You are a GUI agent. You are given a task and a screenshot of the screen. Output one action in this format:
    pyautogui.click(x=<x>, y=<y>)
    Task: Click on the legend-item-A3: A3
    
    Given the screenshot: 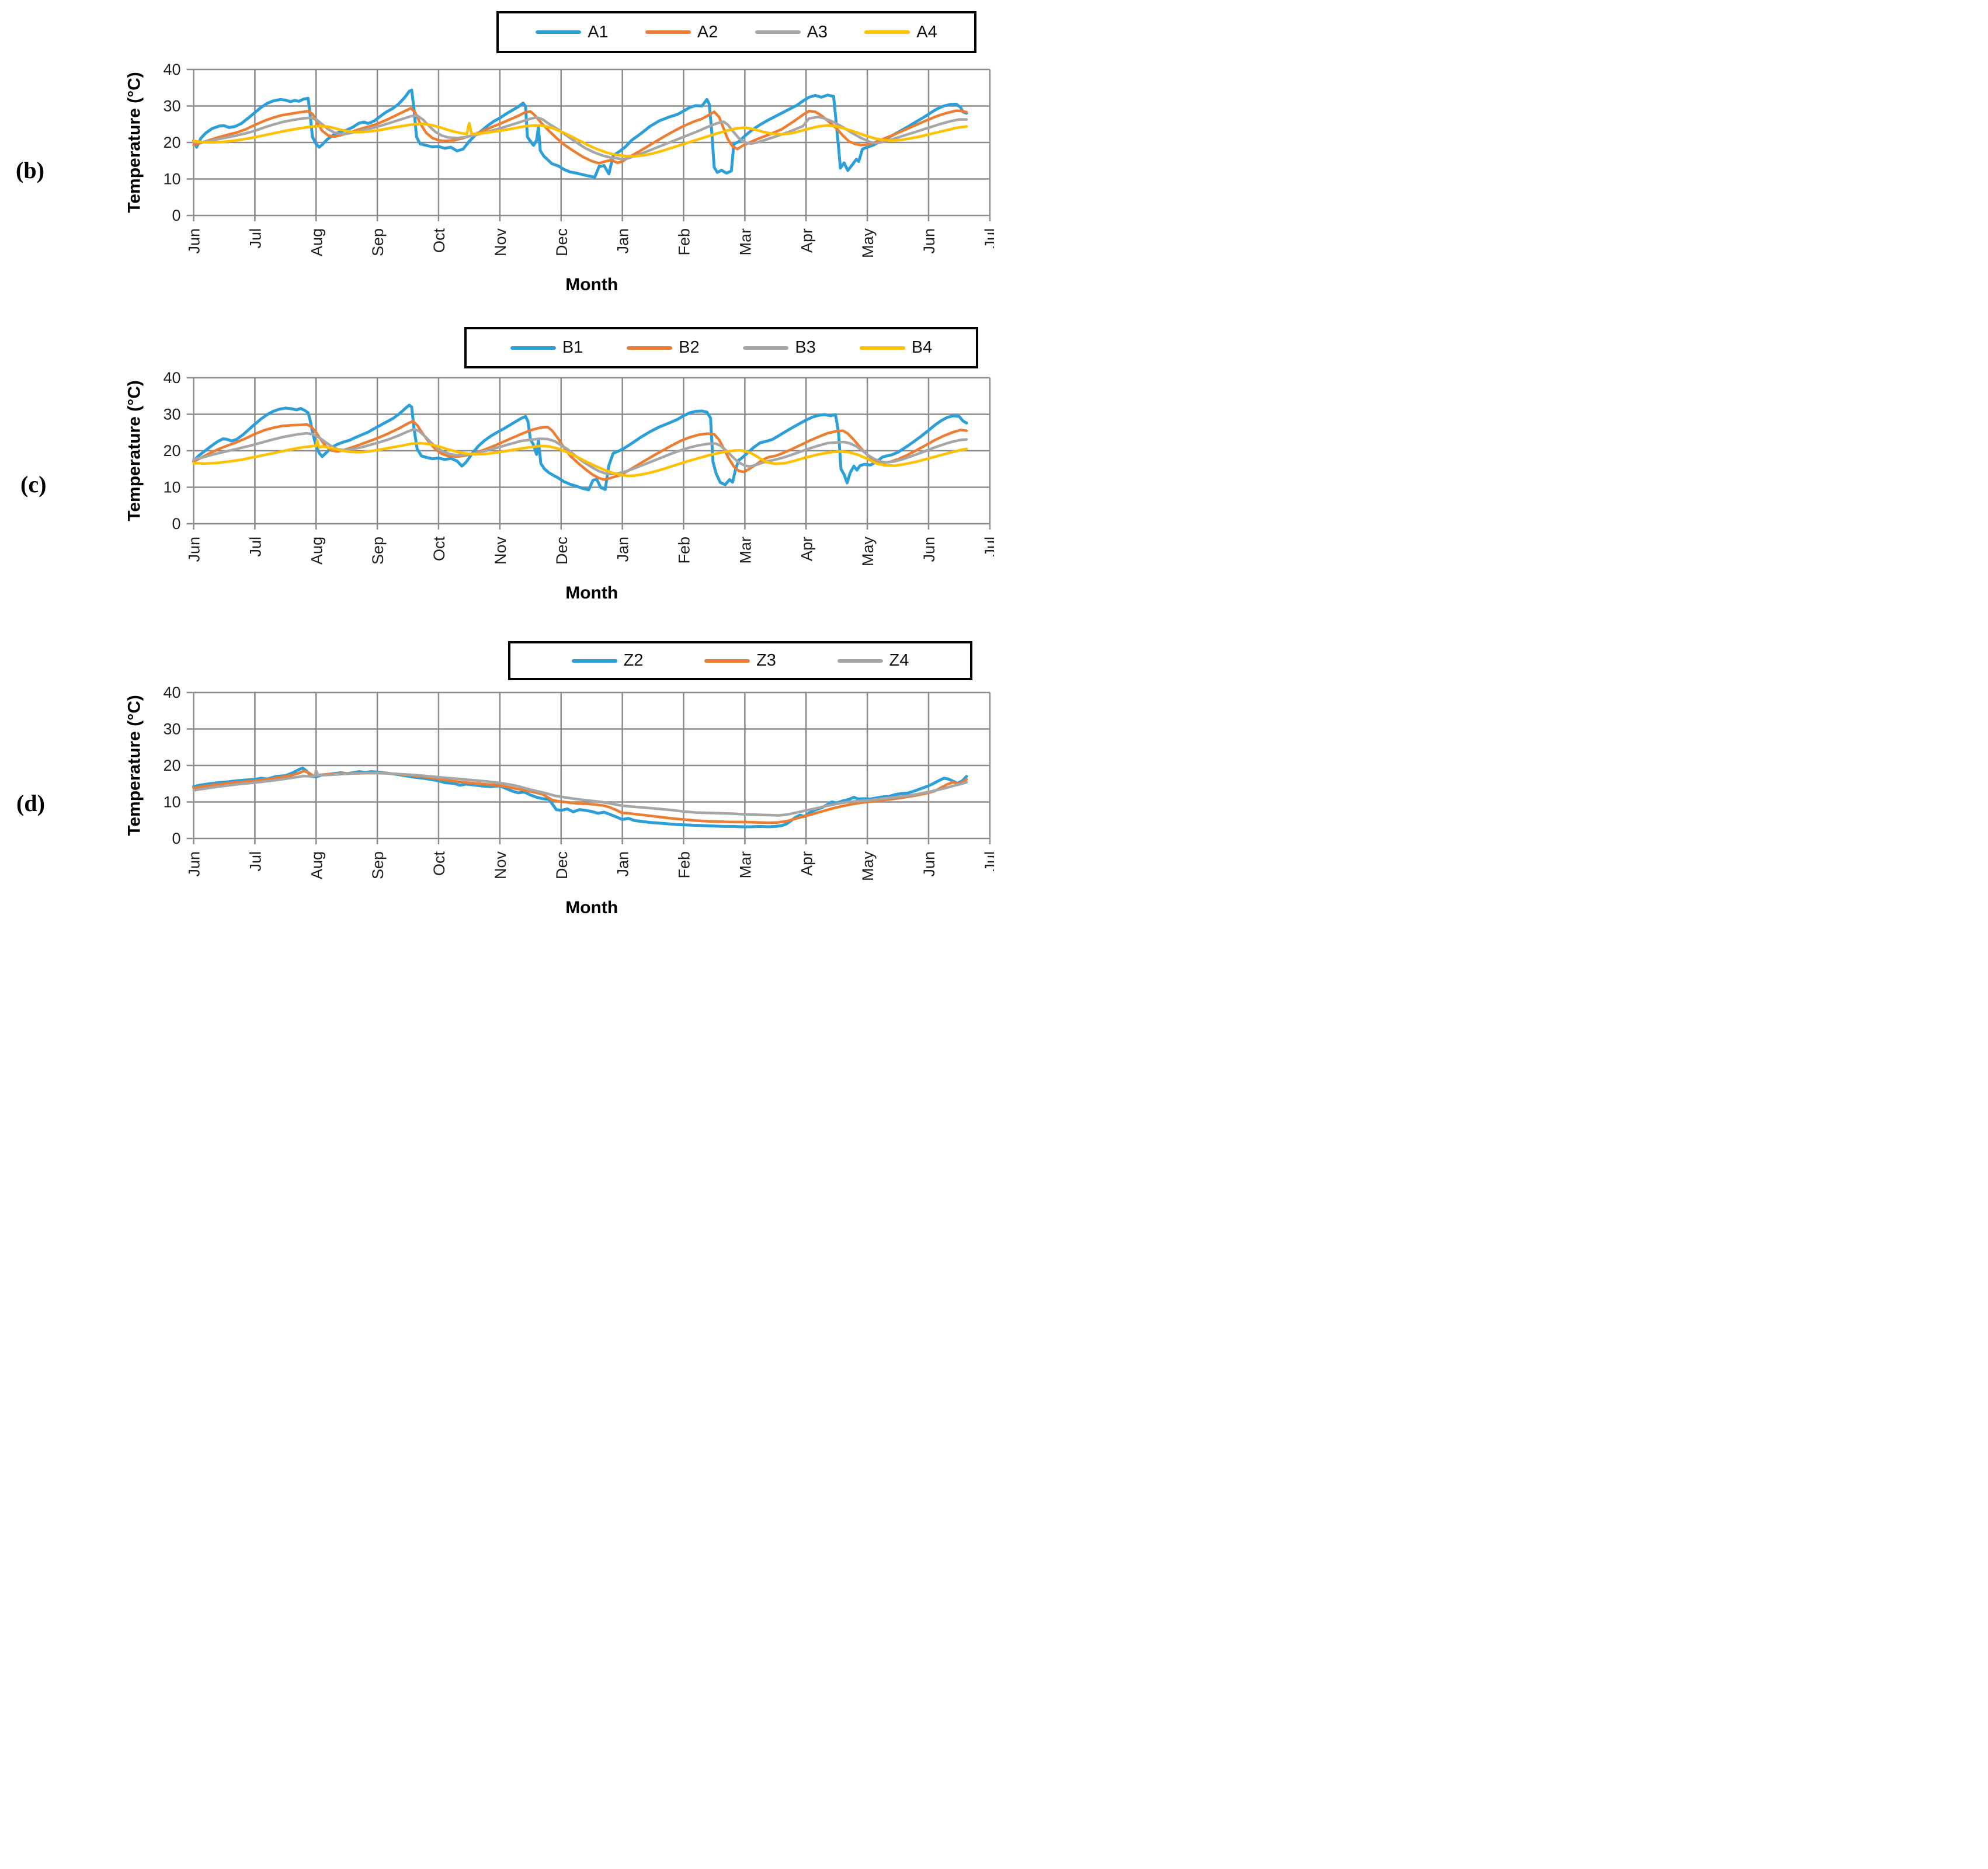 What is the action you would take?
    pyautogui.click(x=792, y=31)
    